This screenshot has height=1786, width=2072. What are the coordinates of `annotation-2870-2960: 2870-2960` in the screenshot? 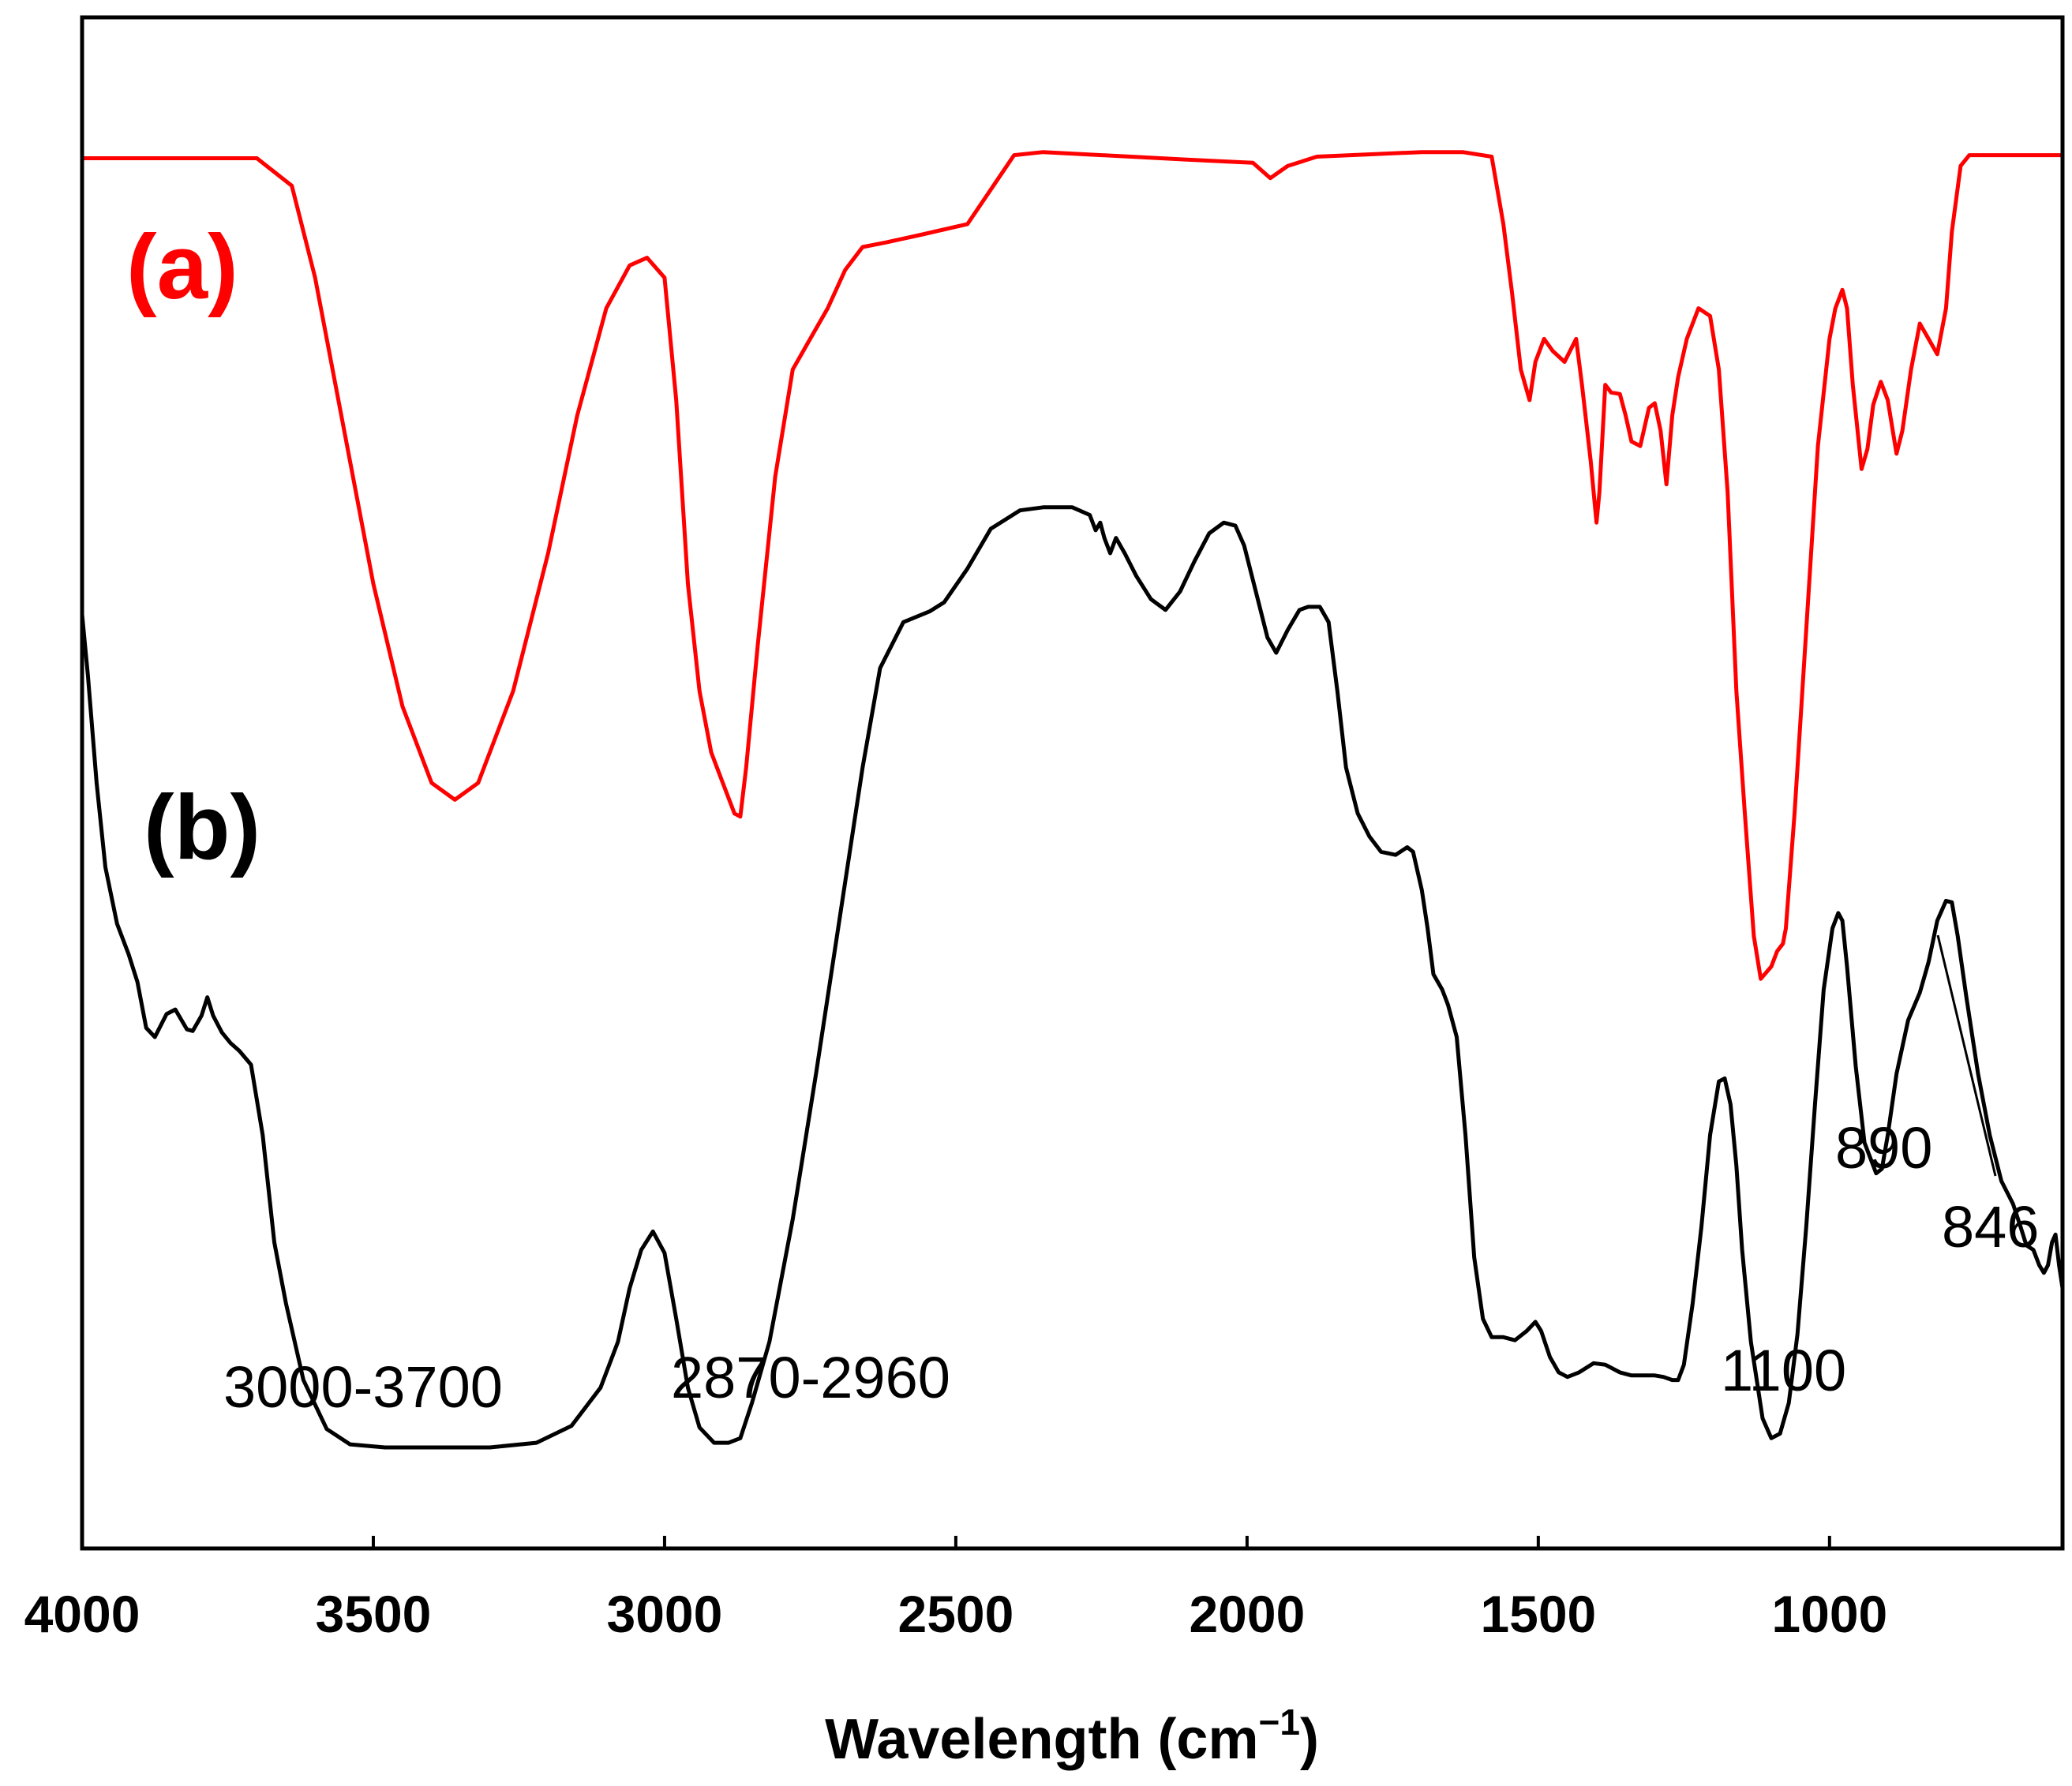 It's located at (810, 1377).